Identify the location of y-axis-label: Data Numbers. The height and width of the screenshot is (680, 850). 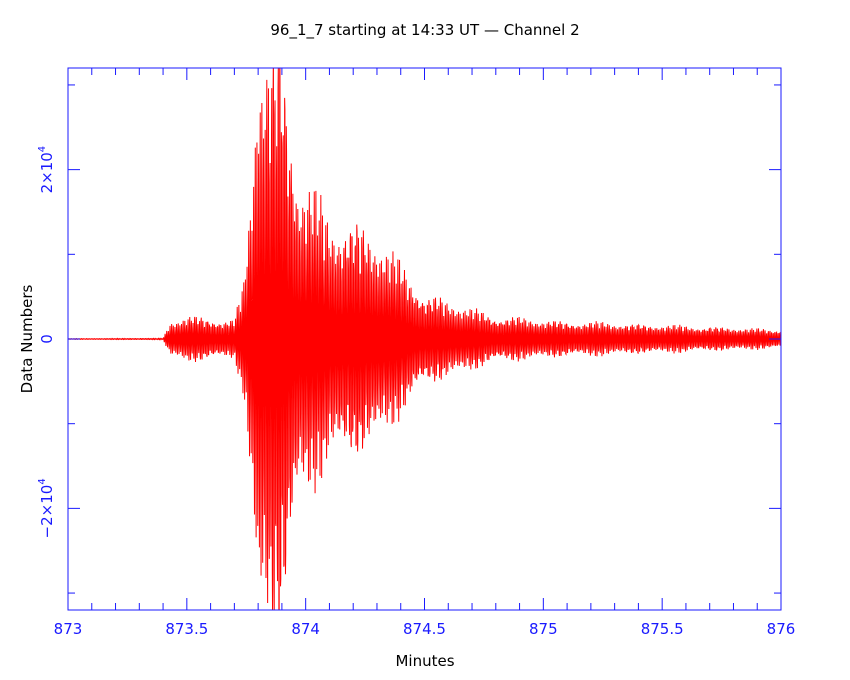
(27, 338).